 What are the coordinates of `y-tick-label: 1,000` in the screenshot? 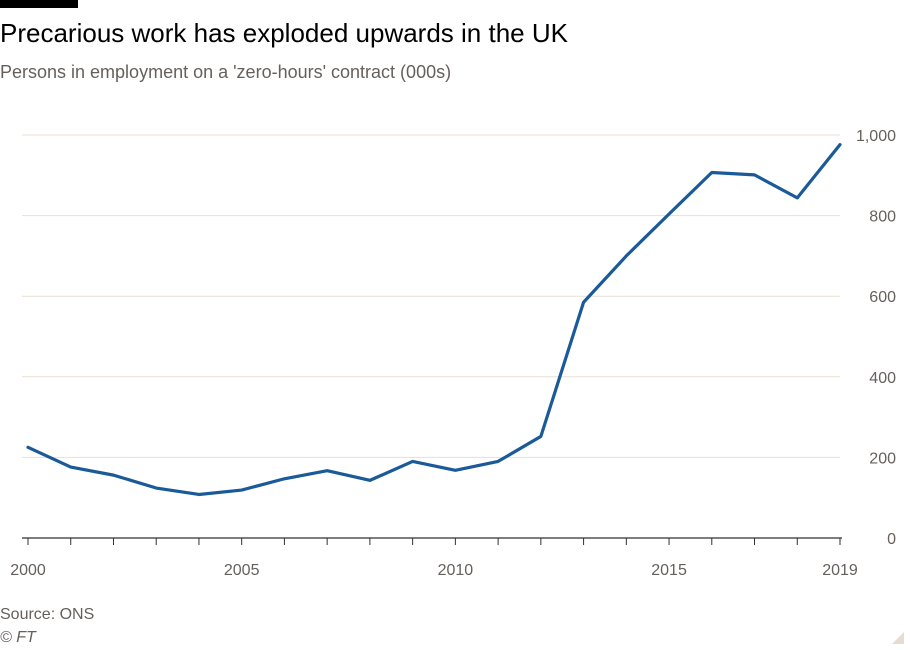 It's located at (876, 136).